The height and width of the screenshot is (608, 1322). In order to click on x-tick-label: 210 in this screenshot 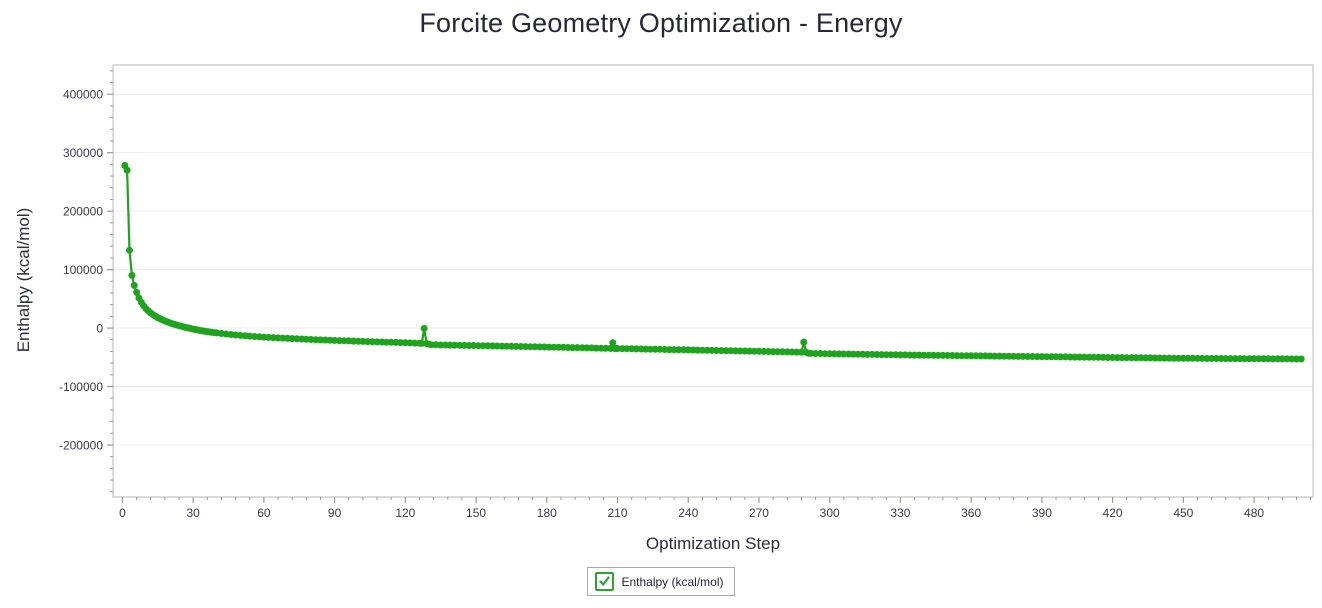, I will do `click(618, 513)`.